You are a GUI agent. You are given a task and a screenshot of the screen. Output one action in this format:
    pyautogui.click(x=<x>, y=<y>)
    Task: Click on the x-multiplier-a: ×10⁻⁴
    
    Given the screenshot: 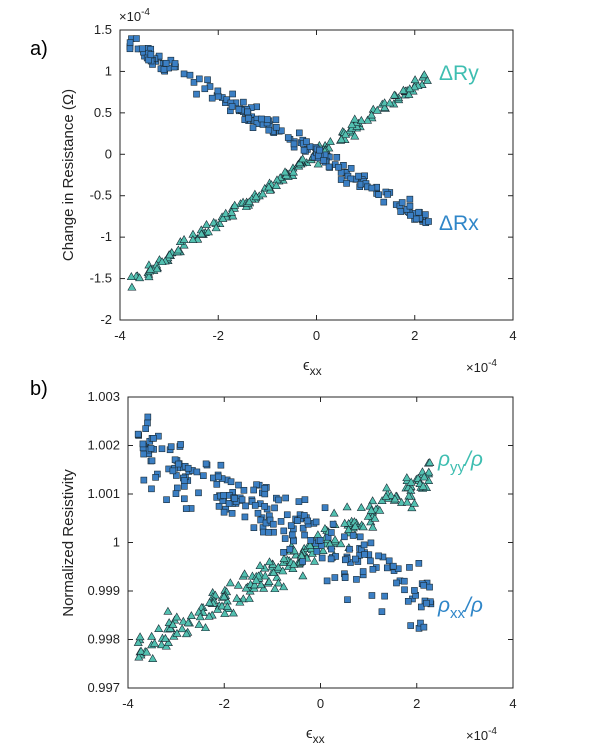 What is the action you would take?
    pyautogui.click(x=481, y=366)
    